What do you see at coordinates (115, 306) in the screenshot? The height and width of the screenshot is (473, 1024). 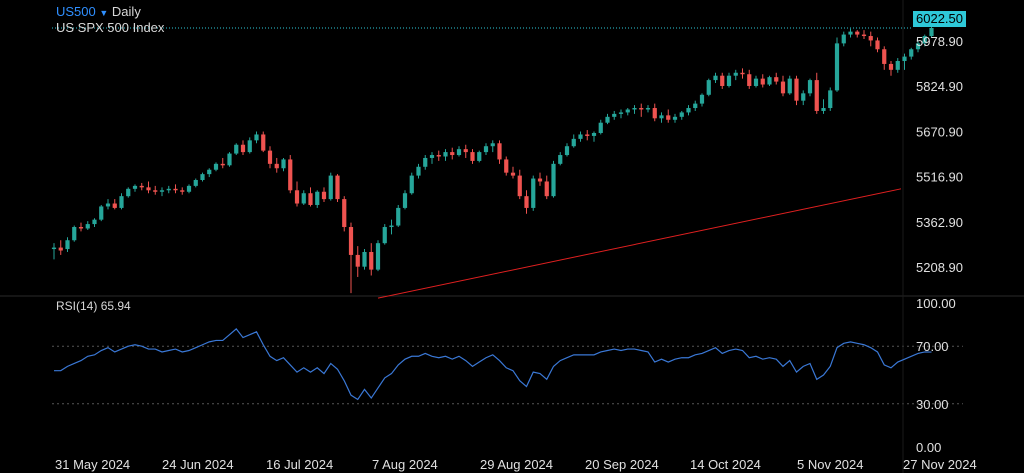 I see `rsi-value: 65.94` at bounding box center [115, 306].